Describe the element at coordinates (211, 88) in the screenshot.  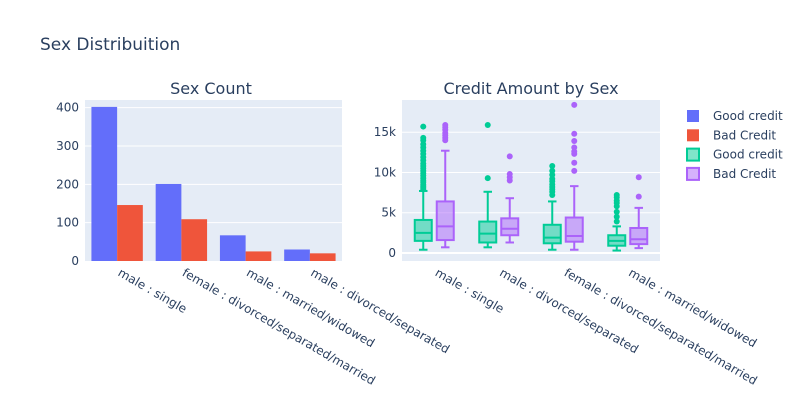
I see `bar-chart-title: Sex Count` at that location.